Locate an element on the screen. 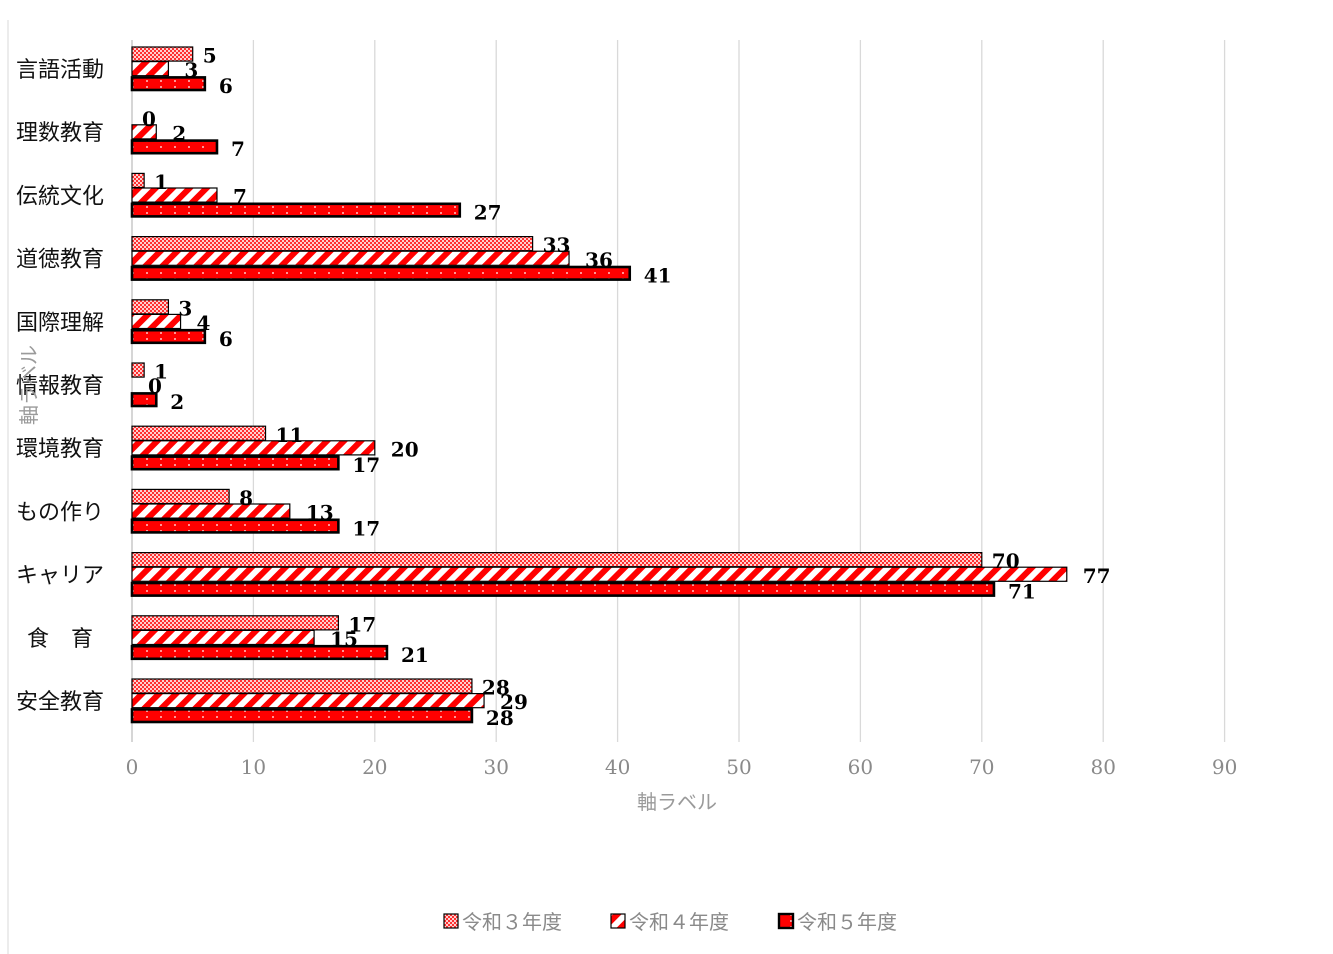  data-label: 20 is located at coordinates (405, 449).